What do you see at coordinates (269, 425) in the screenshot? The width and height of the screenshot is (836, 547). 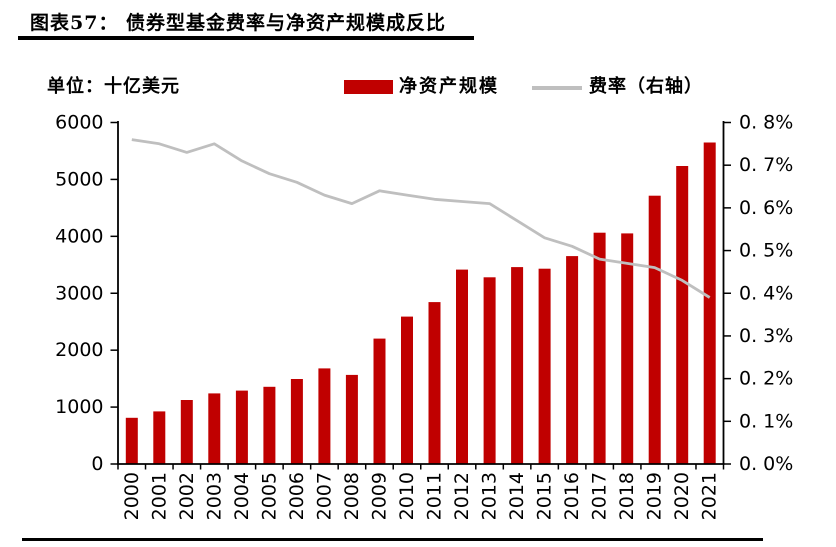 I see `bar-2005` at bounding box center [269, 425].